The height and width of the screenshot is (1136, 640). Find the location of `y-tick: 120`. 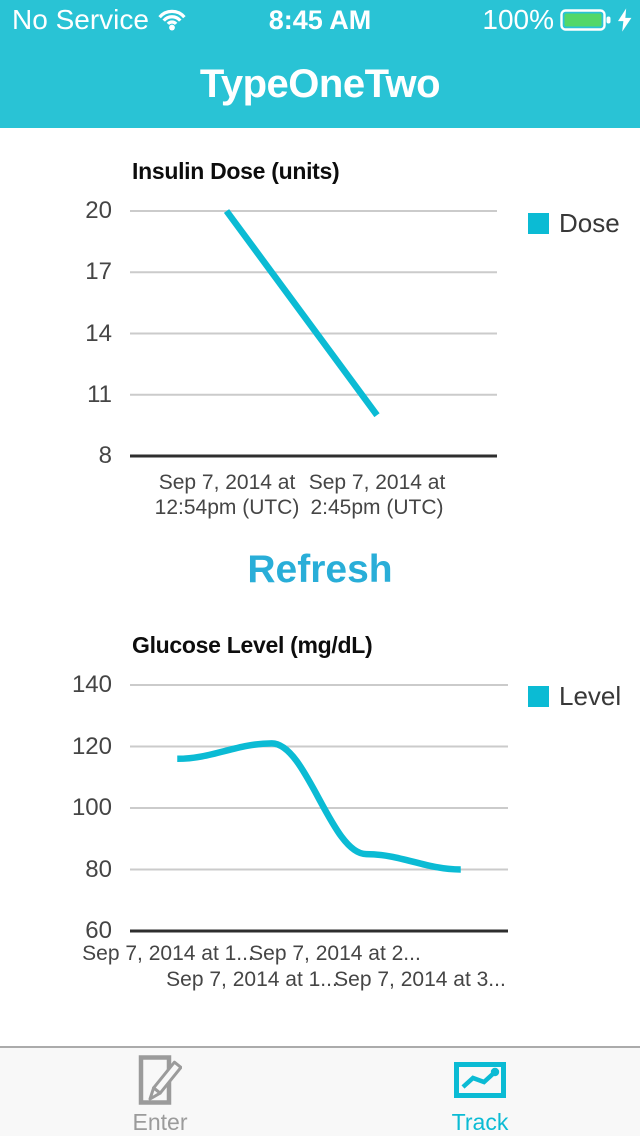

y-tick: 120 is located at coordinates (91, 746).